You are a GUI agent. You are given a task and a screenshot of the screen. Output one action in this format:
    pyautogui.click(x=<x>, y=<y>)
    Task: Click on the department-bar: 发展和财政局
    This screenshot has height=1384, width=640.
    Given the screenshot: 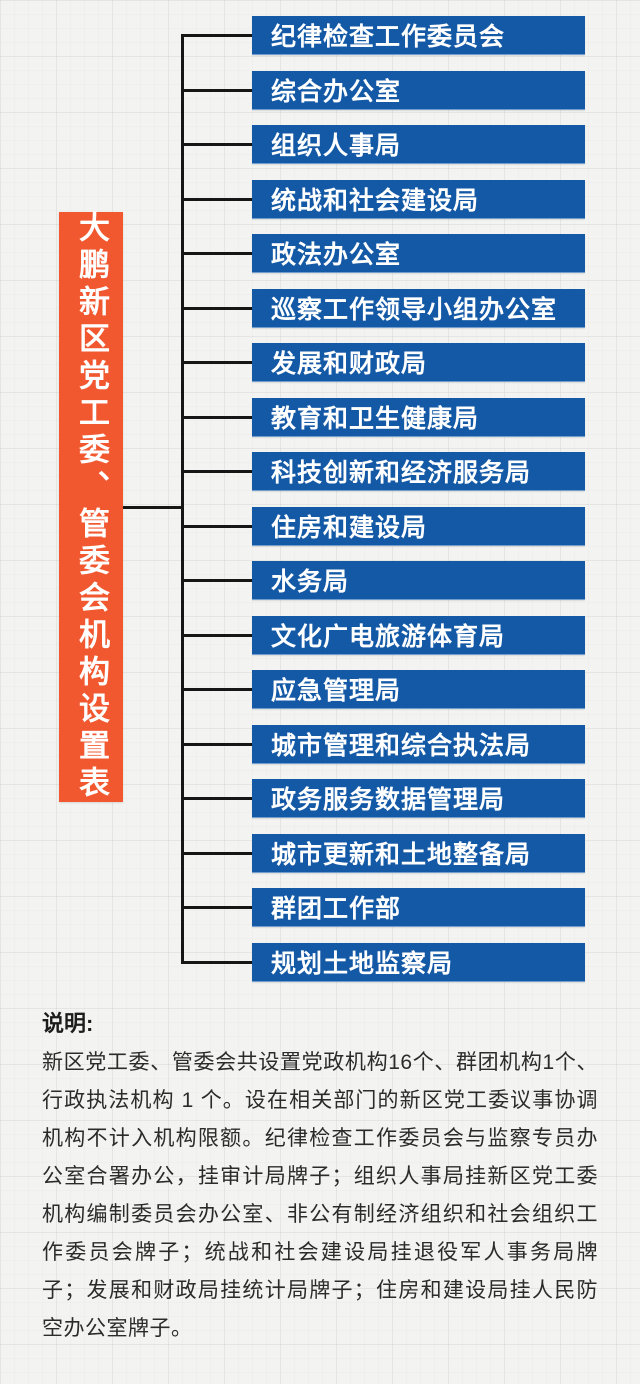 What is the action you would take?
    pyautogui.click(x=418, y=362)
    